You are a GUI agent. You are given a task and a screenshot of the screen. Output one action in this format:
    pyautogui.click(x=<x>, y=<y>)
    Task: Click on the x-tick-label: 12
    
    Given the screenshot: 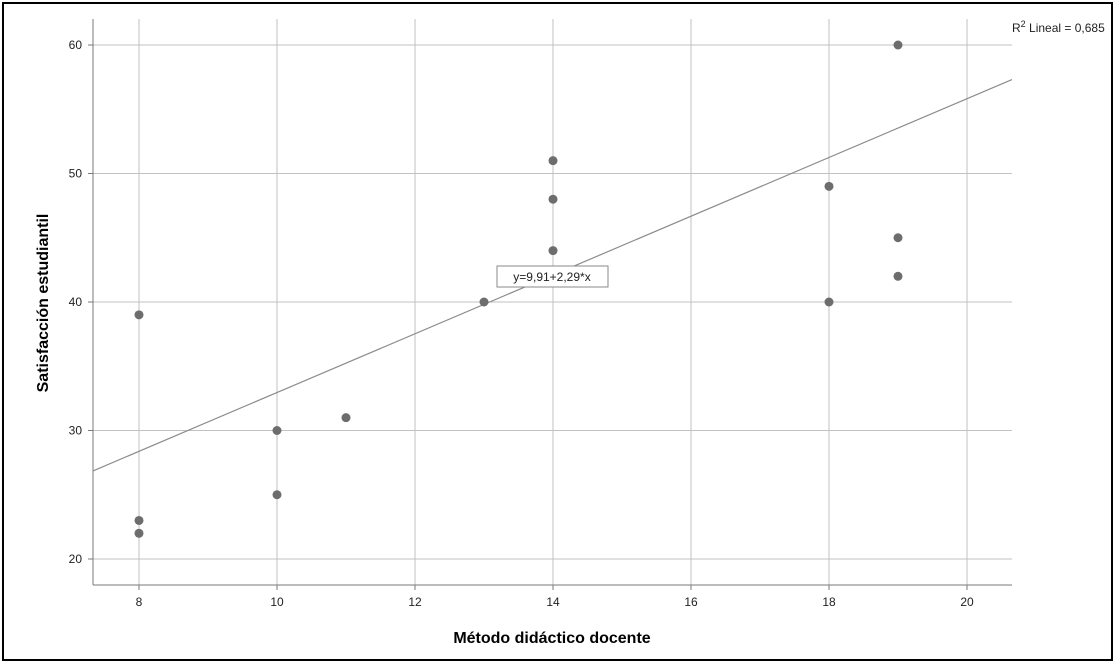 What is the action you would take?
    pyautogui.click(x=415, y=602)
    